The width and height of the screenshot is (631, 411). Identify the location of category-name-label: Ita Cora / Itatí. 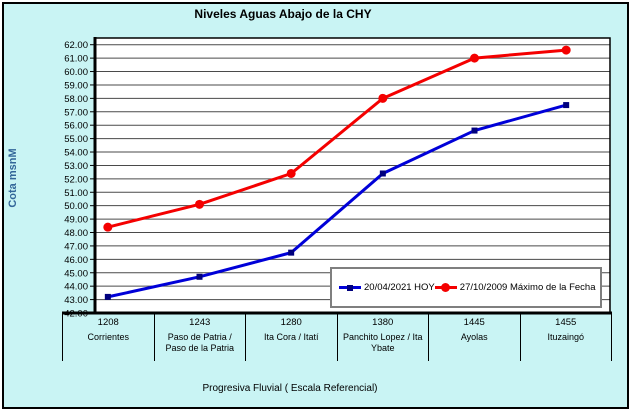
(291, 337).